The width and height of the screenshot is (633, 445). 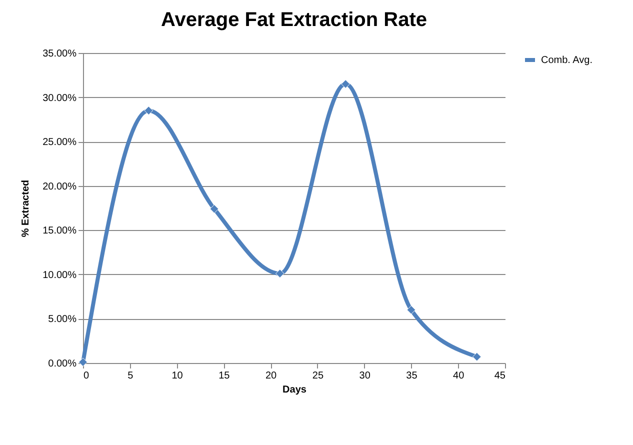 What do you see at coordinates (26, 209) in the screenshot?
I see `y-axis-title: % Extracted` at bounding box center [26, 209].